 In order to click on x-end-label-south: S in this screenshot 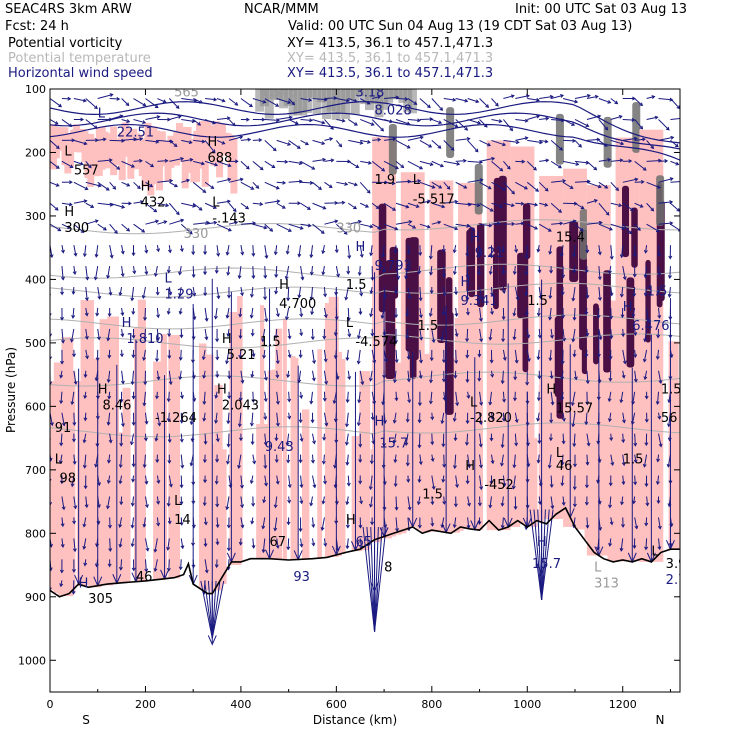, I will do `click(86, 720)`.